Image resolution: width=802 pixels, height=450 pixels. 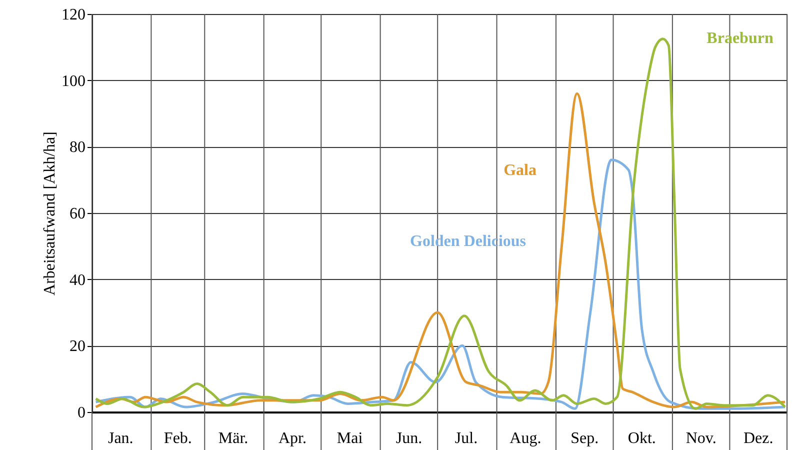 What do you see at coordinates (178, 438) in the screenshot?
I see `x-tick-label: Feb.` at bounding box center [178, 438].